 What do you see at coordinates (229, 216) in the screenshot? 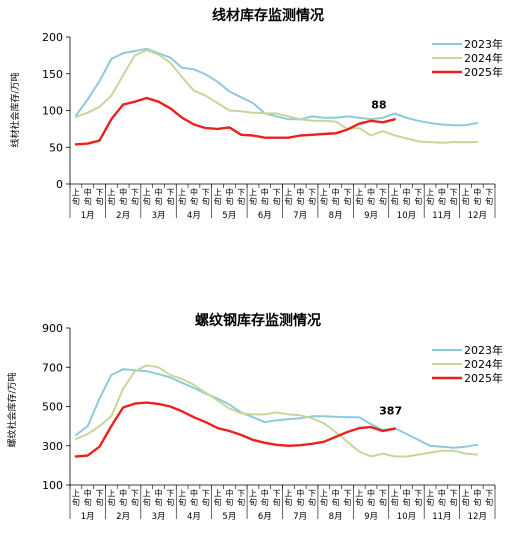
I see `month-label: 5月` at bounding box center [229, 216].